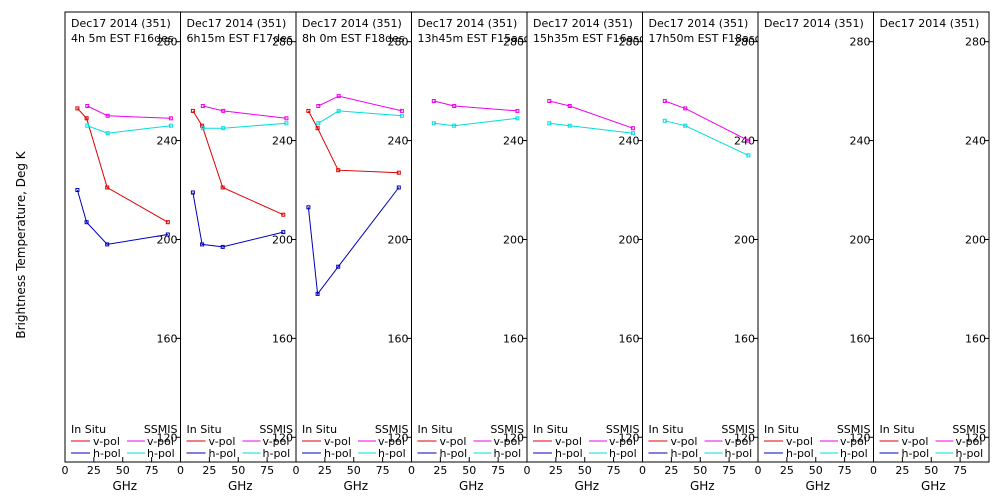 The width and height of the screenshot is (1000, 500). Describe the element at coordinates (240, 31) in the screenshot. I see `panel-titles: Dec17 2014 (351) 6h15m EST F17des` at that location.